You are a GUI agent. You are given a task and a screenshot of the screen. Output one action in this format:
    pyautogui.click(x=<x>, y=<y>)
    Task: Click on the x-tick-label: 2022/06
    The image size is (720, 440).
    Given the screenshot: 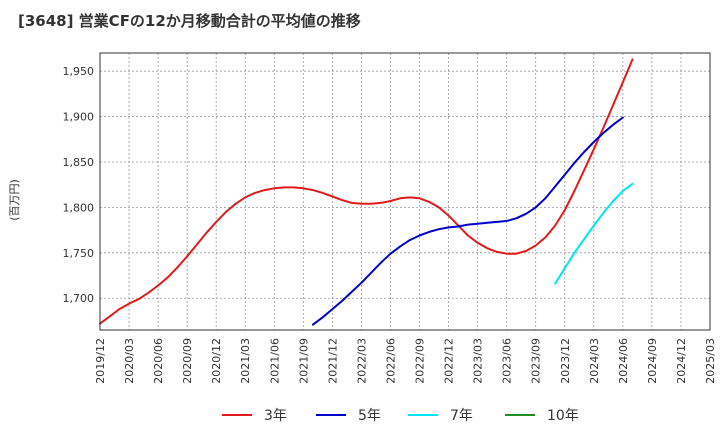 What is the action you would take?
    pyautogui.click(x=390, y=361)
    